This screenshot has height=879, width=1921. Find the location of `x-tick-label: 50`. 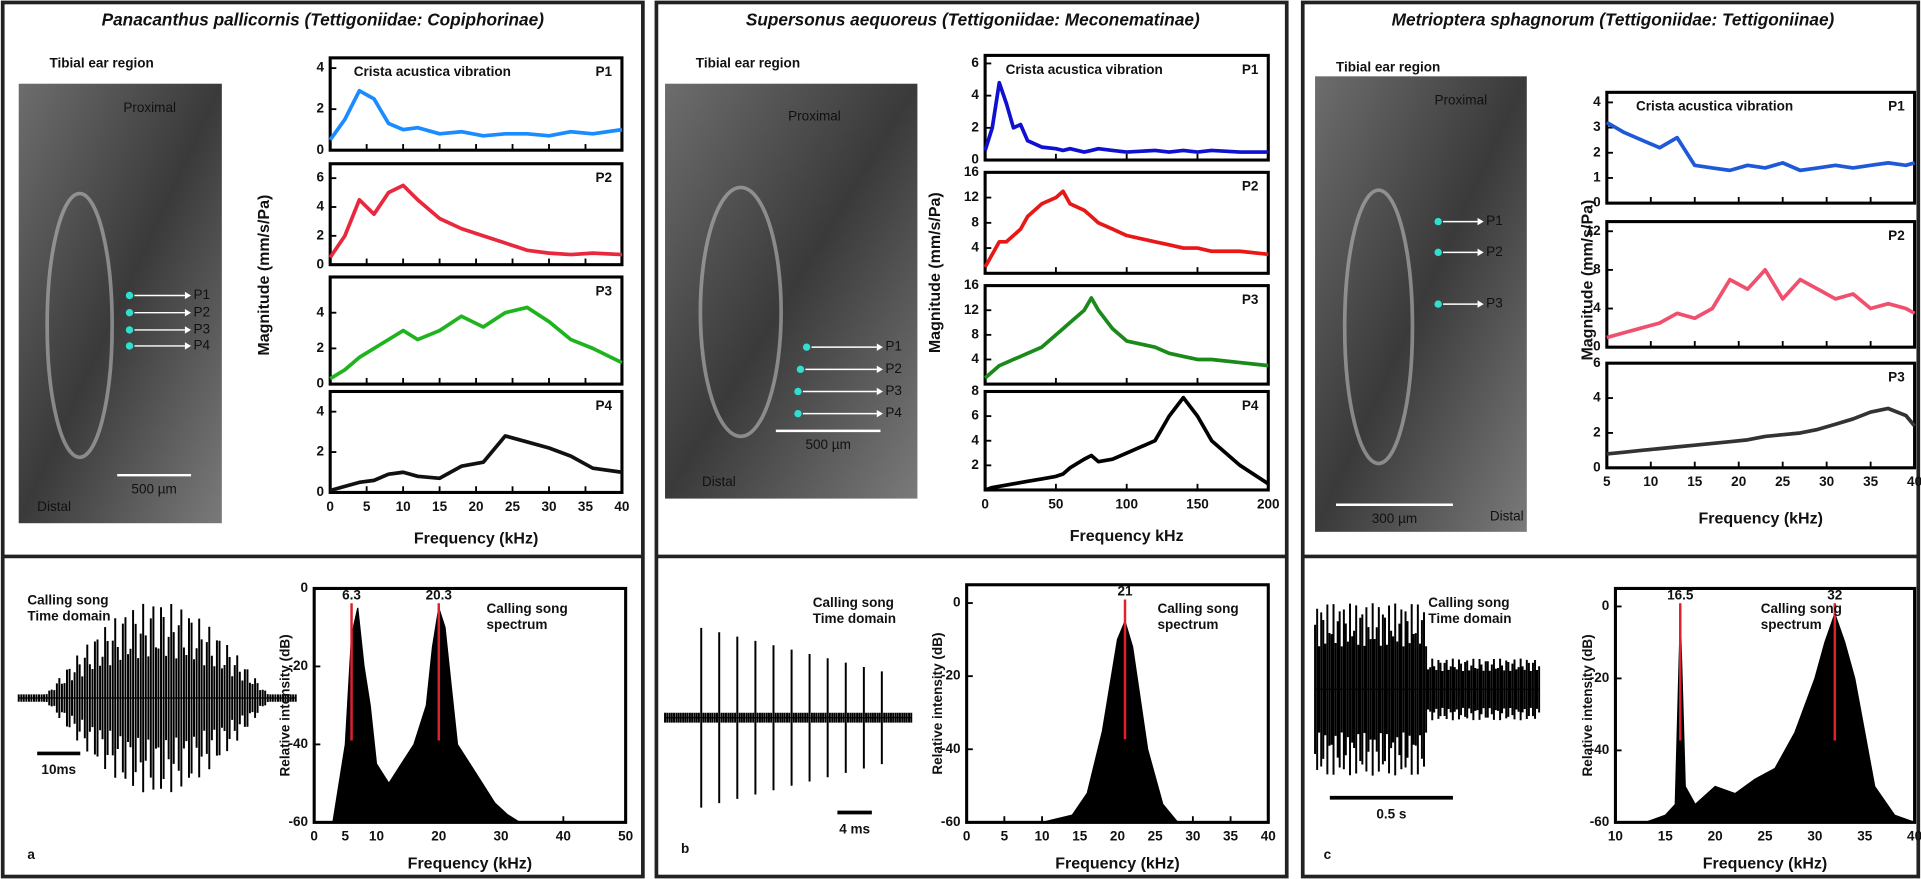

x-tick-label: 50 is located at coordinates (1055, 503).